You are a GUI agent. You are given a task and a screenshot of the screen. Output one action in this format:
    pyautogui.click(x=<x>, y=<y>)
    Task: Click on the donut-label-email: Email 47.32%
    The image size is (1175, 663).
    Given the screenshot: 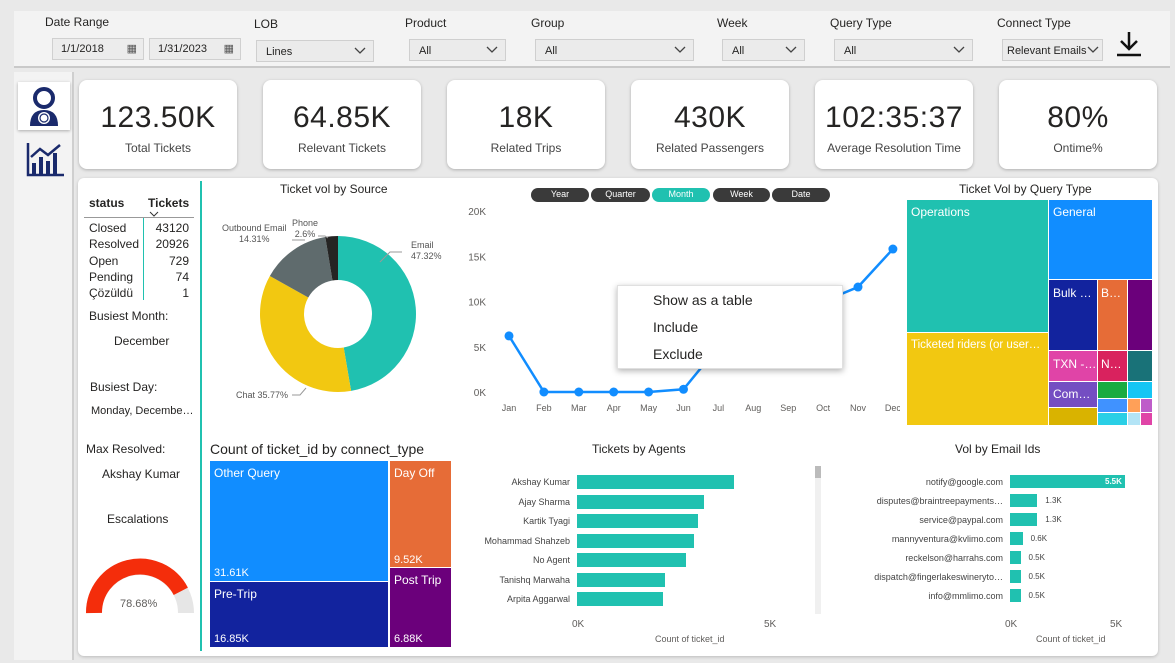 What is the action you would take?
    pyautogui.click(x=426, y=251)
    